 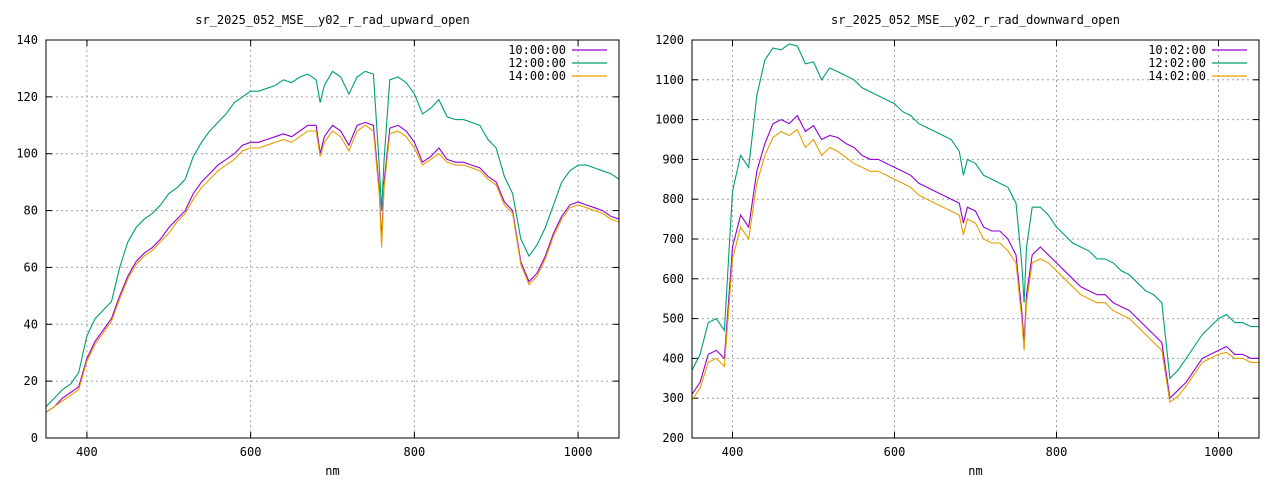 I want to click on y-tick-label: 20, so click(x=31, y=381).